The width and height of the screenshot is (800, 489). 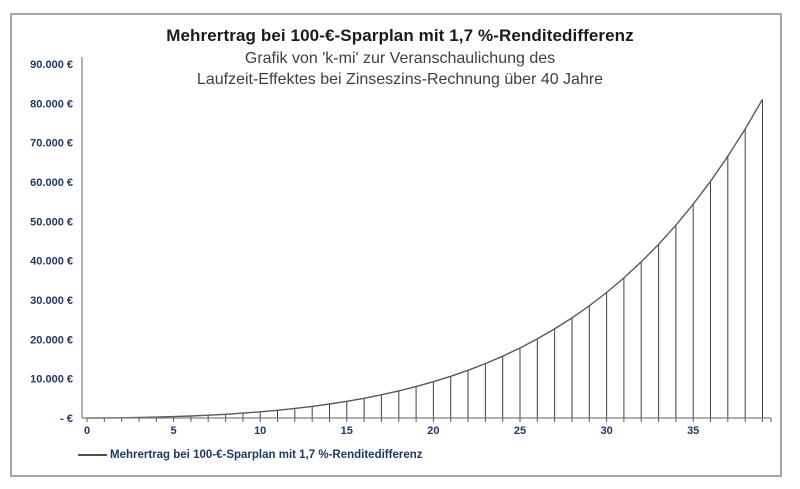 I want to click on x-tick-label: 35, so click(x=693, y=431).